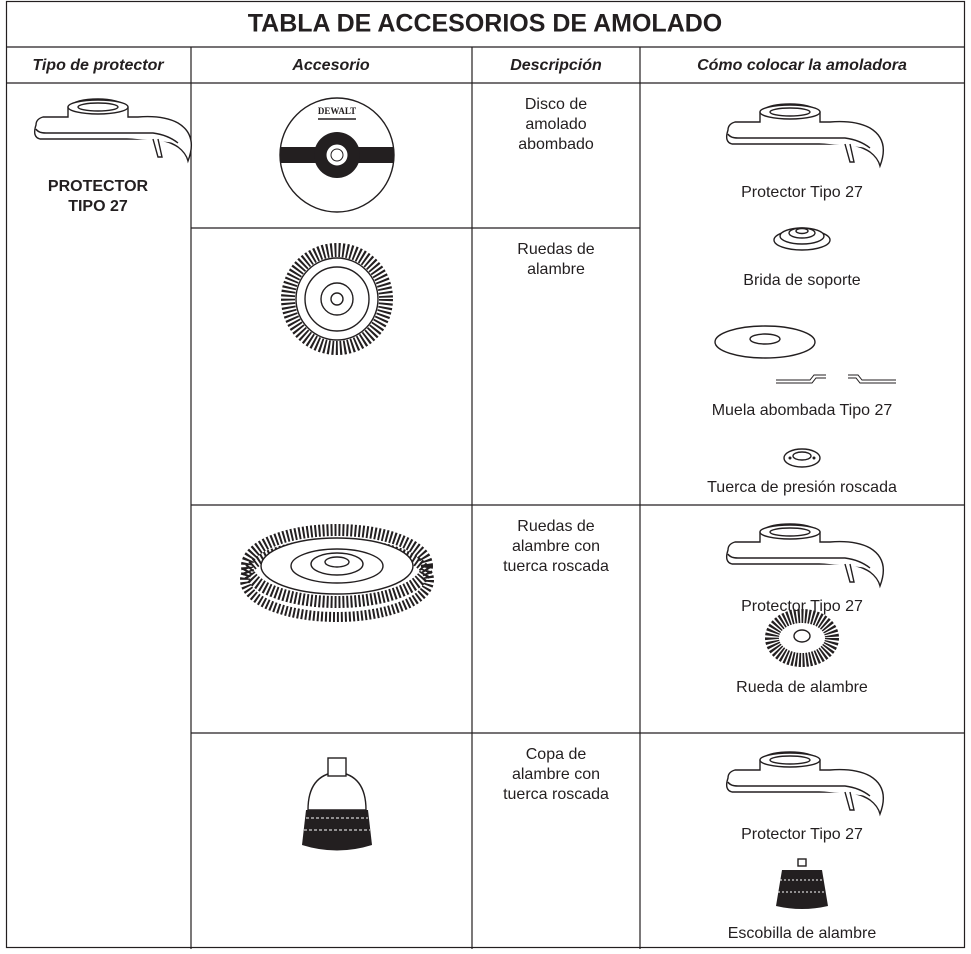 This screenshot has width=971, height=954. I want to click on mounting-part: Escobilla de alambre, so click(802, 933).